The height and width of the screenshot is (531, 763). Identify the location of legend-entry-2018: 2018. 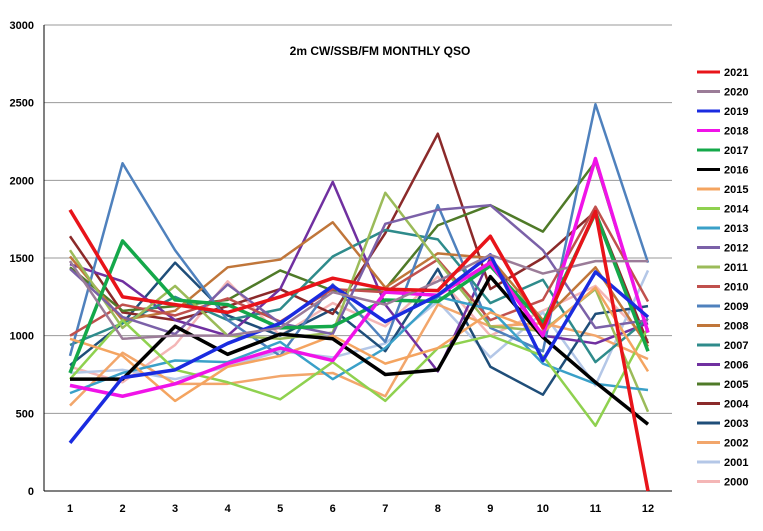
(722, 132).